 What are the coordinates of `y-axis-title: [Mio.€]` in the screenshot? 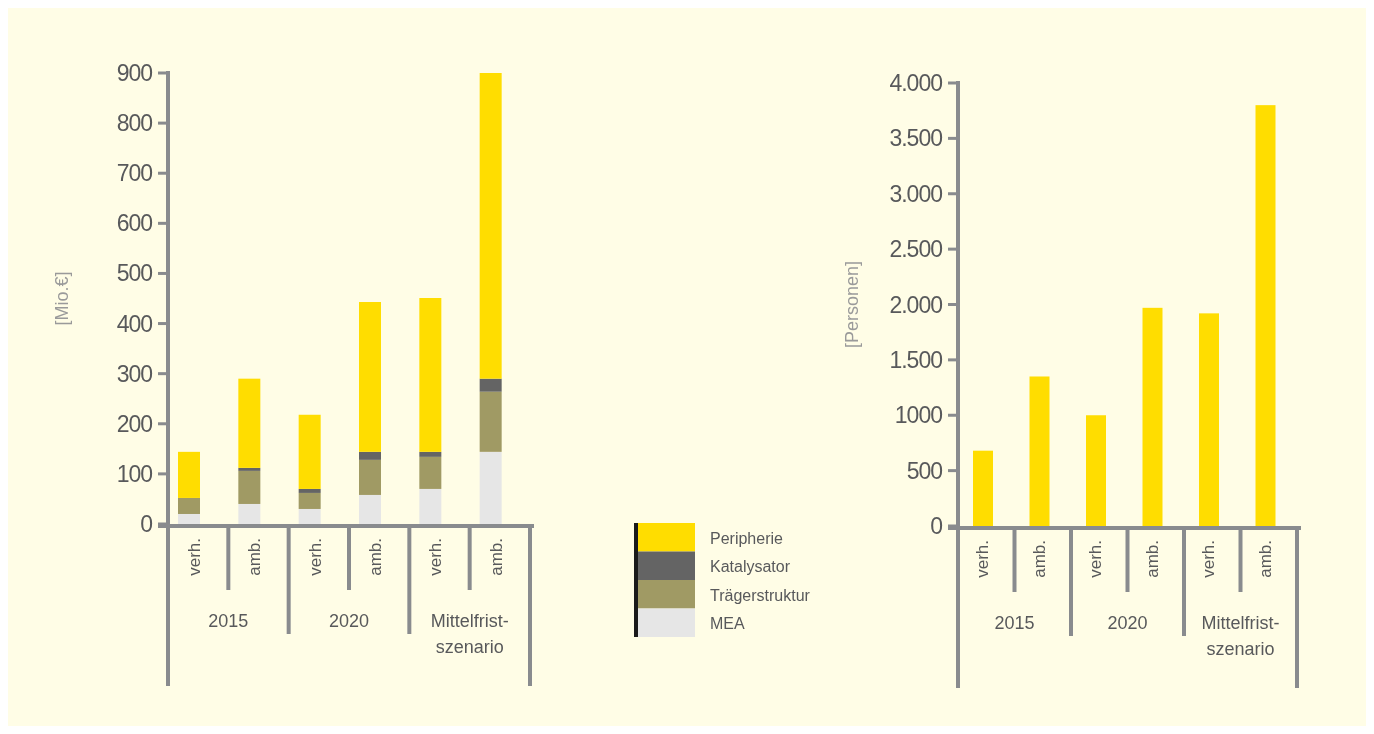 It's located at (62, 298).